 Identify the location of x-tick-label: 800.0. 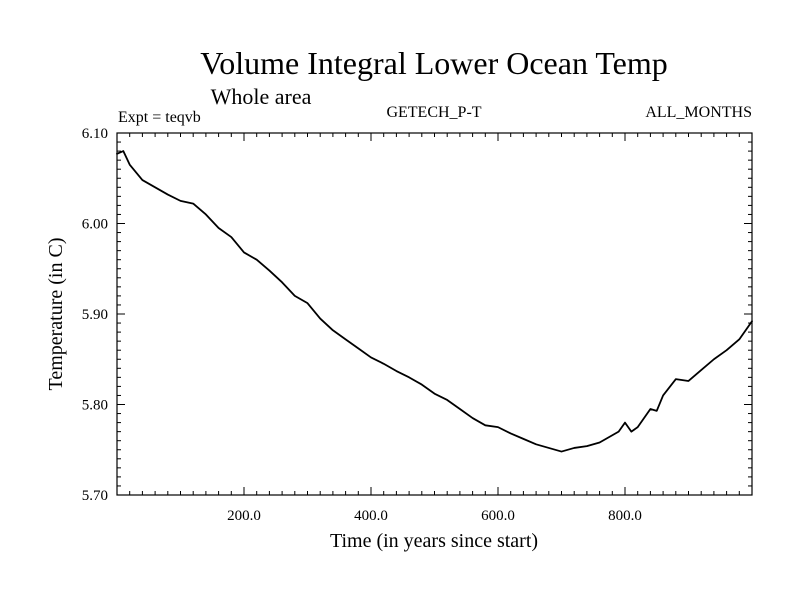
(625, 516).